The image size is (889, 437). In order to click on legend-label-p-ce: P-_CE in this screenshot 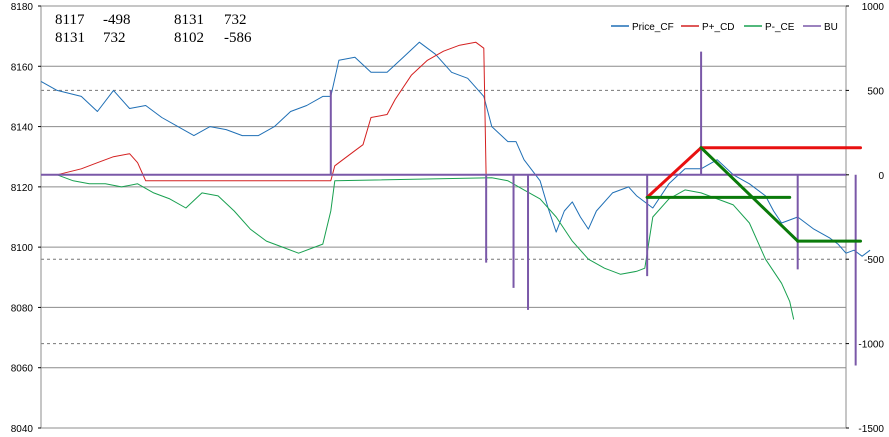, I will do `click(780, 27)`.